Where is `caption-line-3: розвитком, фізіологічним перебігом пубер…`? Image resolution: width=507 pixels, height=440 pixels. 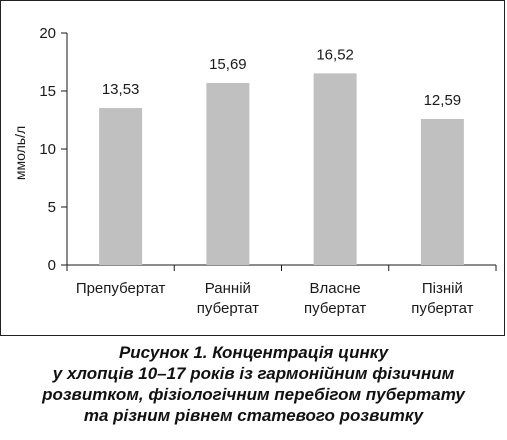
caption-line-3: розвитком, фізіологічним перебігом пубер… is located at coordinates (253, 394).